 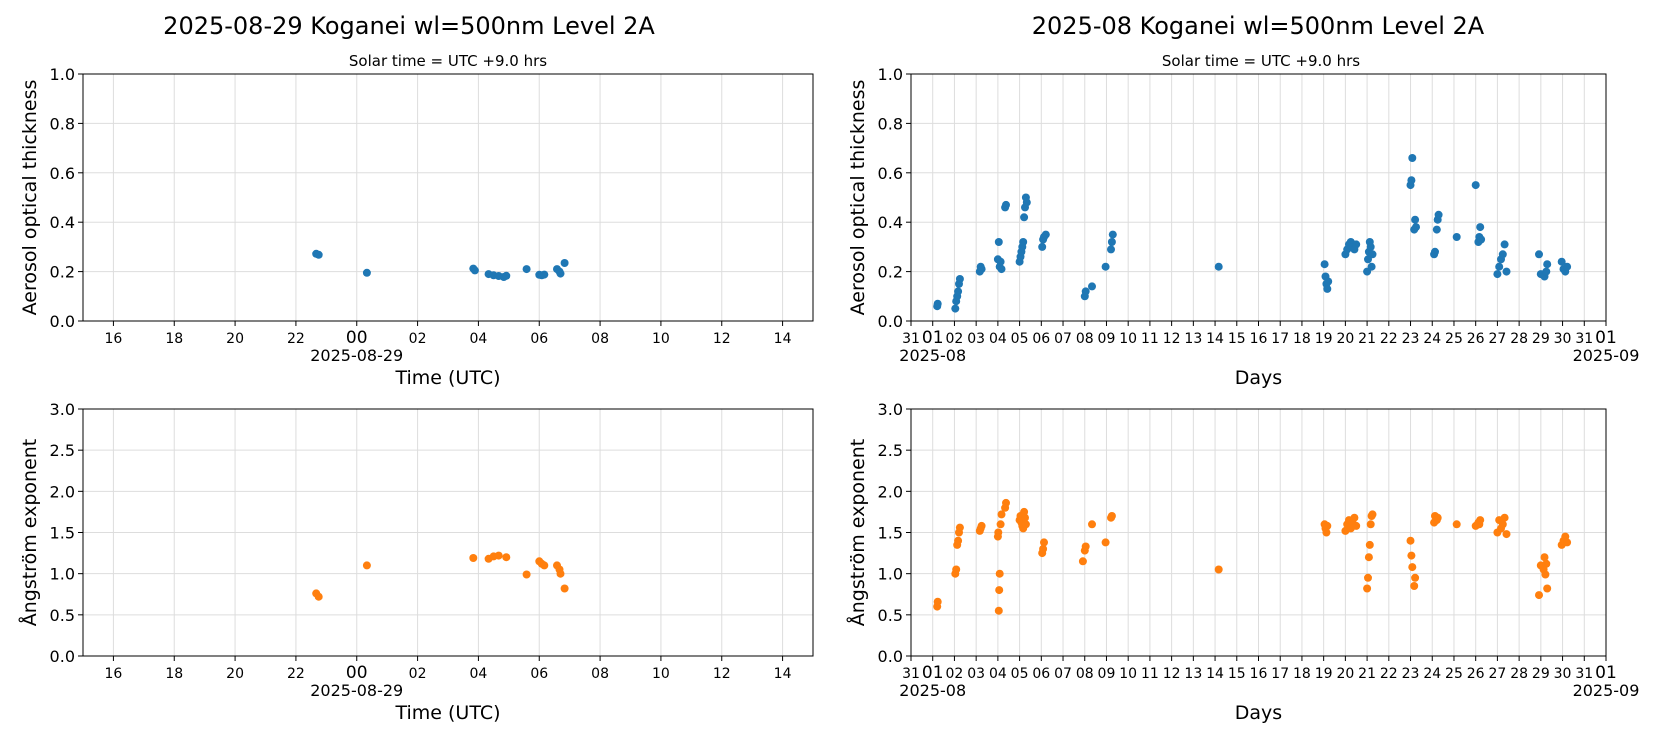 I want to click on x-axis-label: Days, so click(x=1258, y=378).